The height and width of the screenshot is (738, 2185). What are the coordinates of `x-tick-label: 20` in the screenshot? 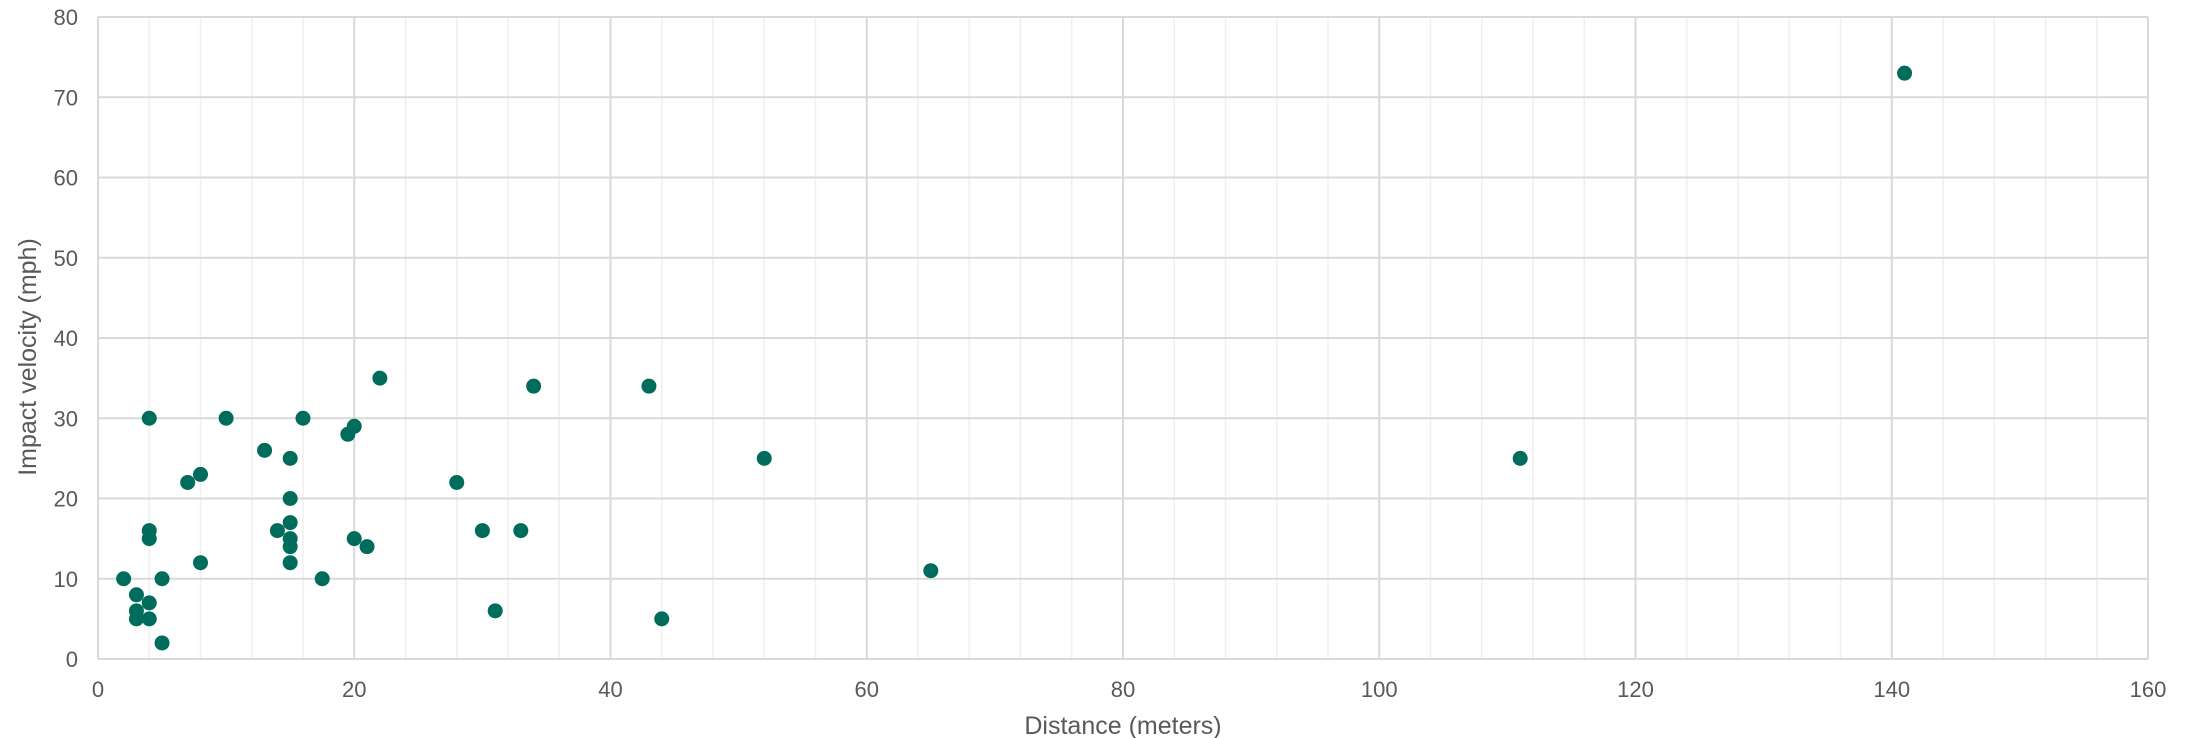 It's located at (354, 689).